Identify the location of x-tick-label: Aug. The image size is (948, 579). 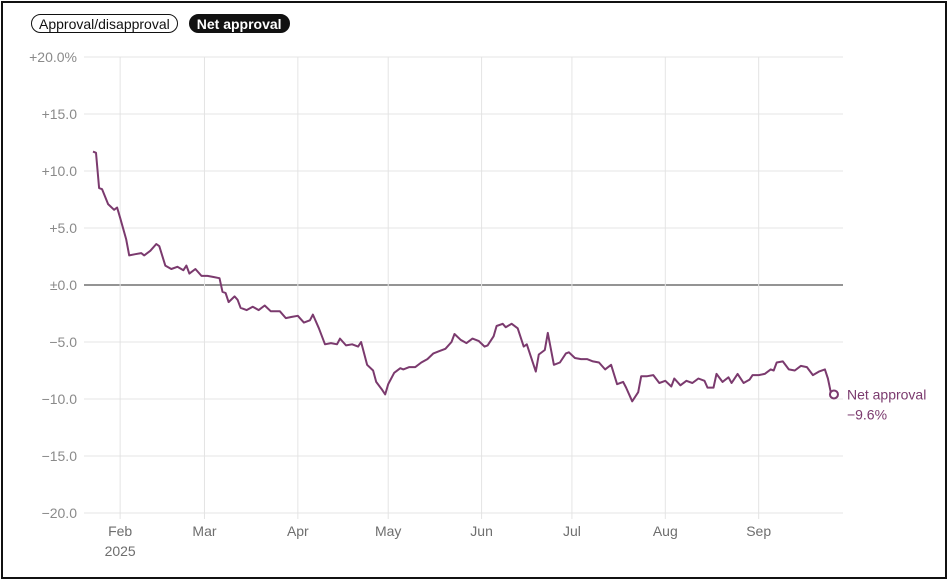
(665, 531).